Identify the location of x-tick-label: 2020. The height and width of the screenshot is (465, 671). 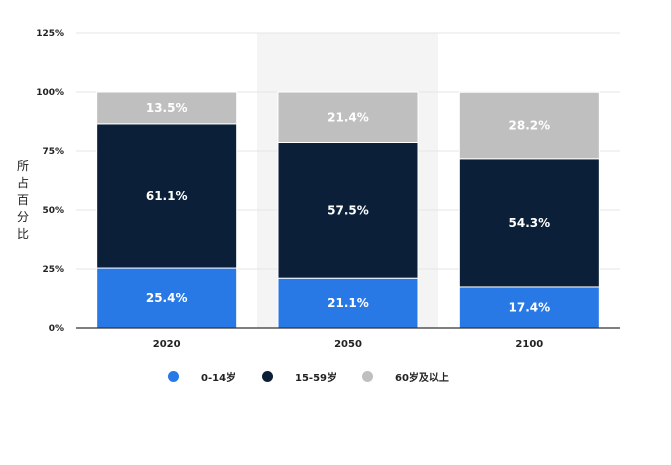
(167, 344).